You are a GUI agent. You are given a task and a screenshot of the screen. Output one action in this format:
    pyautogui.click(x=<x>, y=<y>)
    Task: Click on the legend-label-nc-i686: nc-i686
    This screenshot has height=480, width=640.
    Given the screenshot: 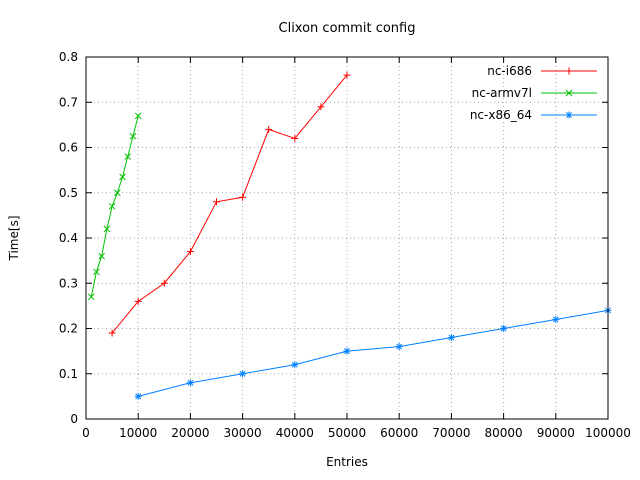 What is the action you would take?
    pyautogui.click(x=509, y=71)
    